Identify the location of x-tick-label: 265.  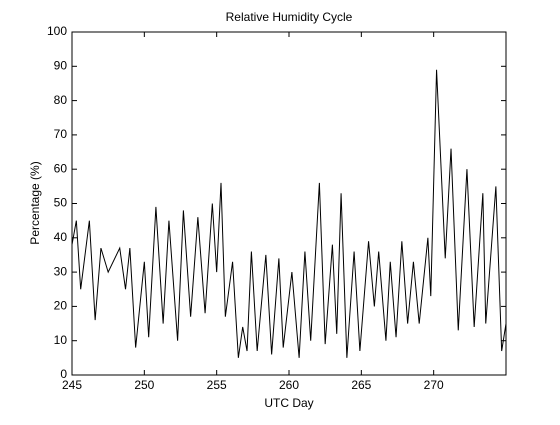
(361, 385).